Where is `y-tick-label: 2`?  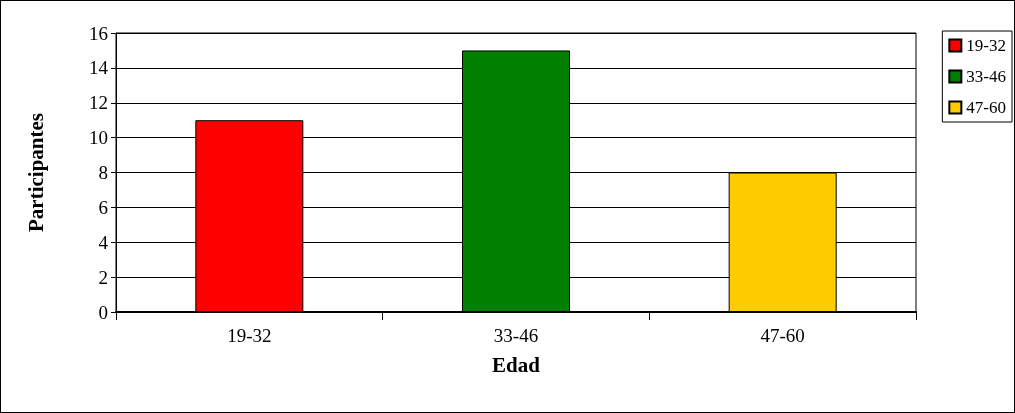 y-tick-label: 2 is located at coordinates (103, 277).